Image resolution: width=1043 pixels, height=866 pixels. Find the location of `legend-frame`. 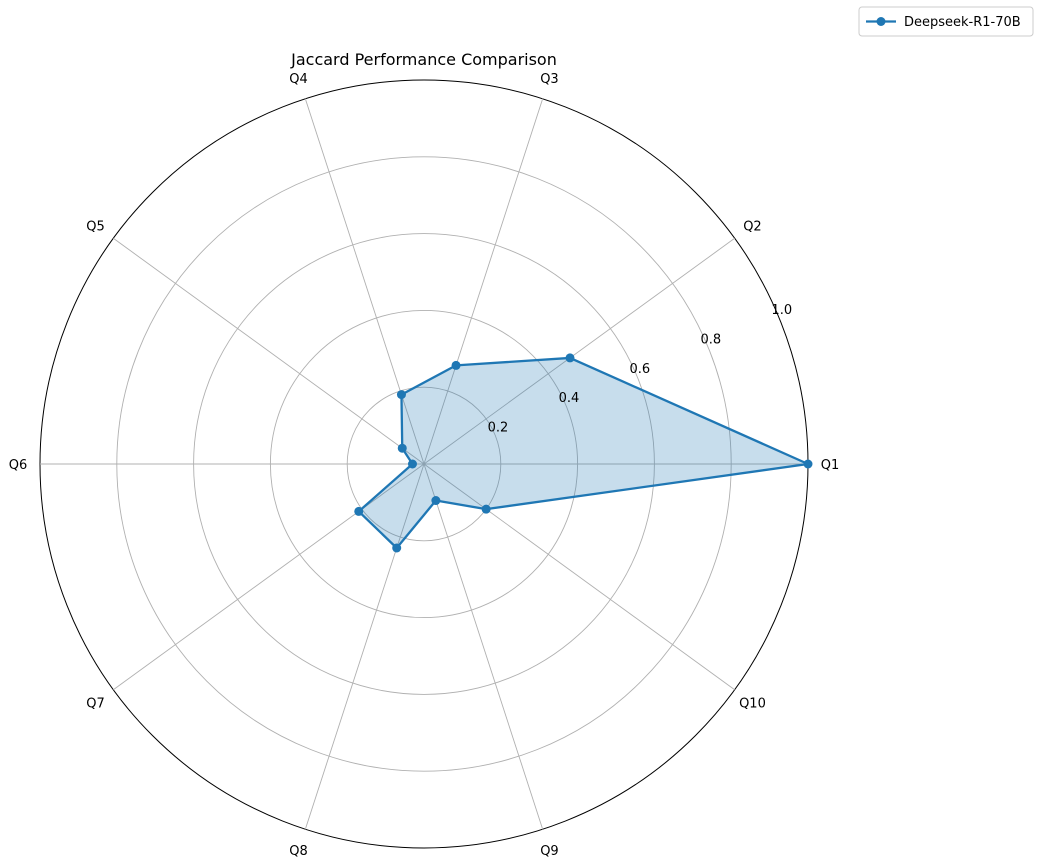

legend-frame is located at coordinates (946, 21).